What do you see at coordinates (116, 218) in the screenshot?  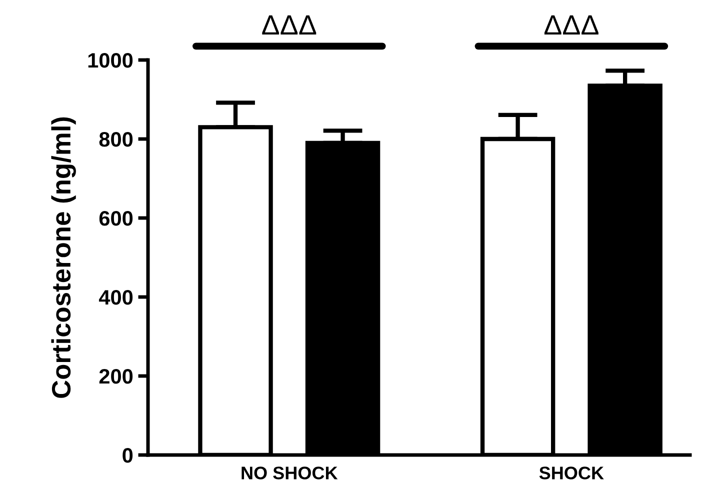 I see `y-tick-label: 600` at bounding box center [116, 218].